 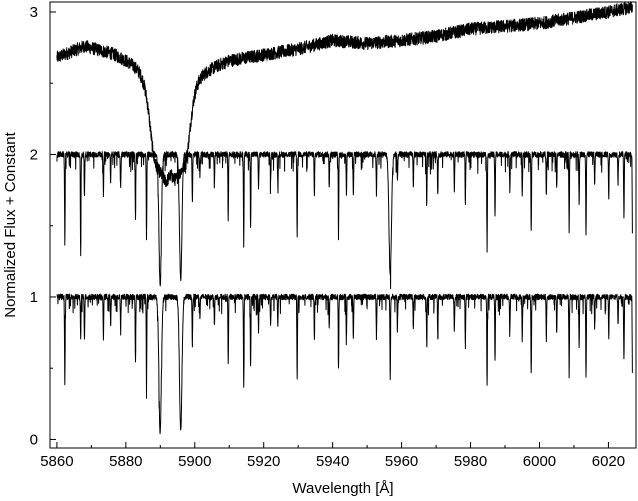 What do you see at coordinates (56, 461) in the screenshot?
I see `x-tick-label: 5860` at bounding box center [56, 461].